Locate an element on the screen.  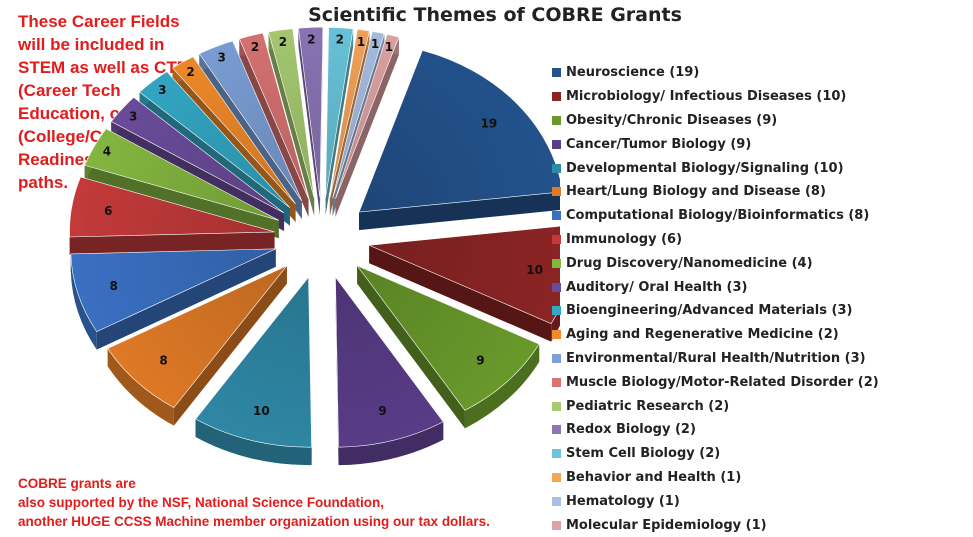
legend-item-14: Pediatric Research (2) is located at coordinates (715, 406).